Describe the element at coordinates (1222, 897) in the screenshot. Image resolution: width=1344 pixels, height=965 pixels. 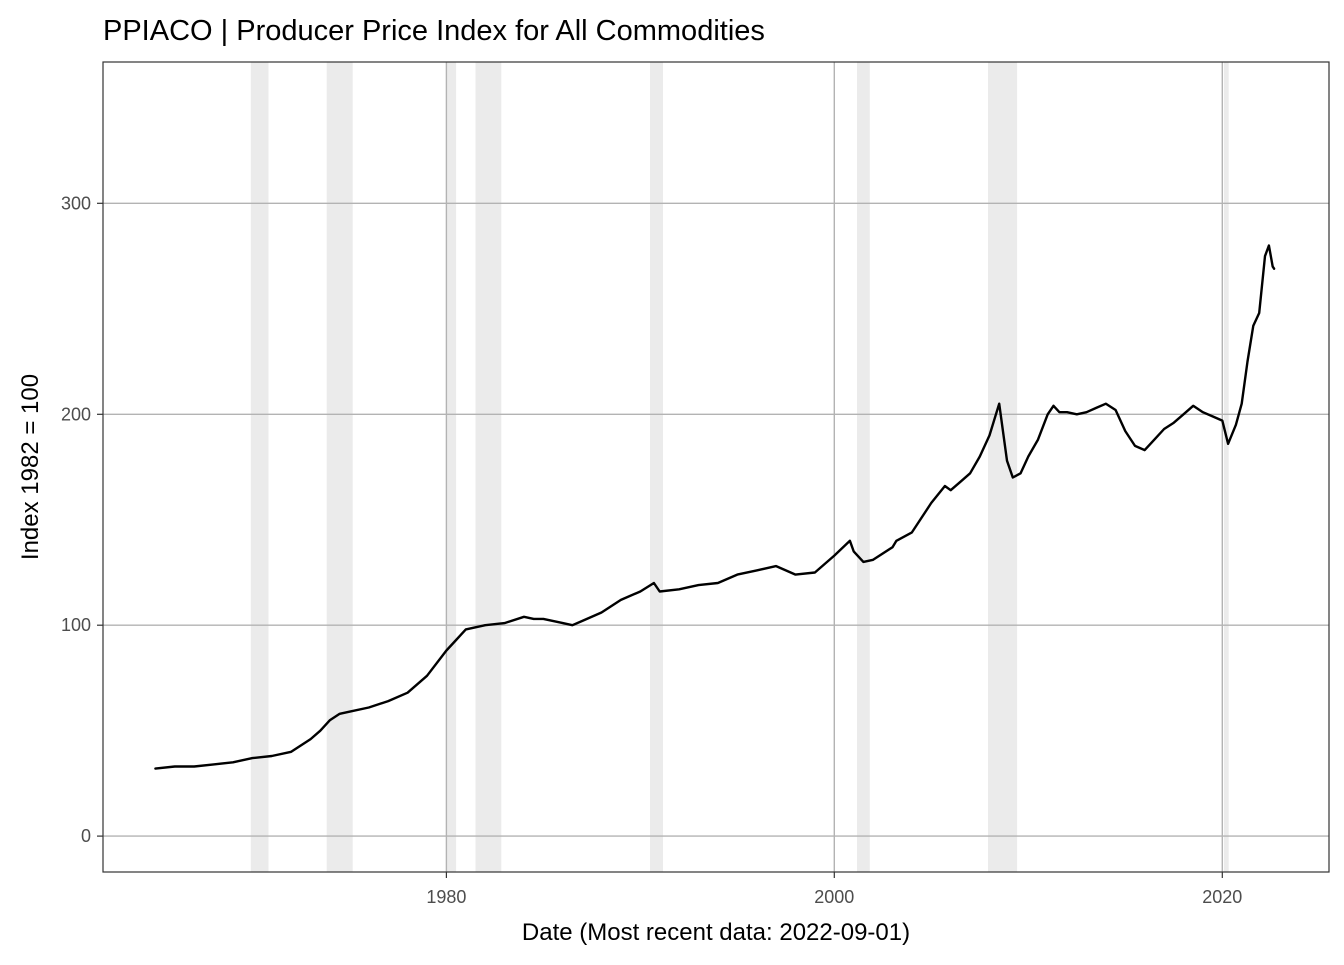
I see `x-tick-label-2020: 2020` at that location.